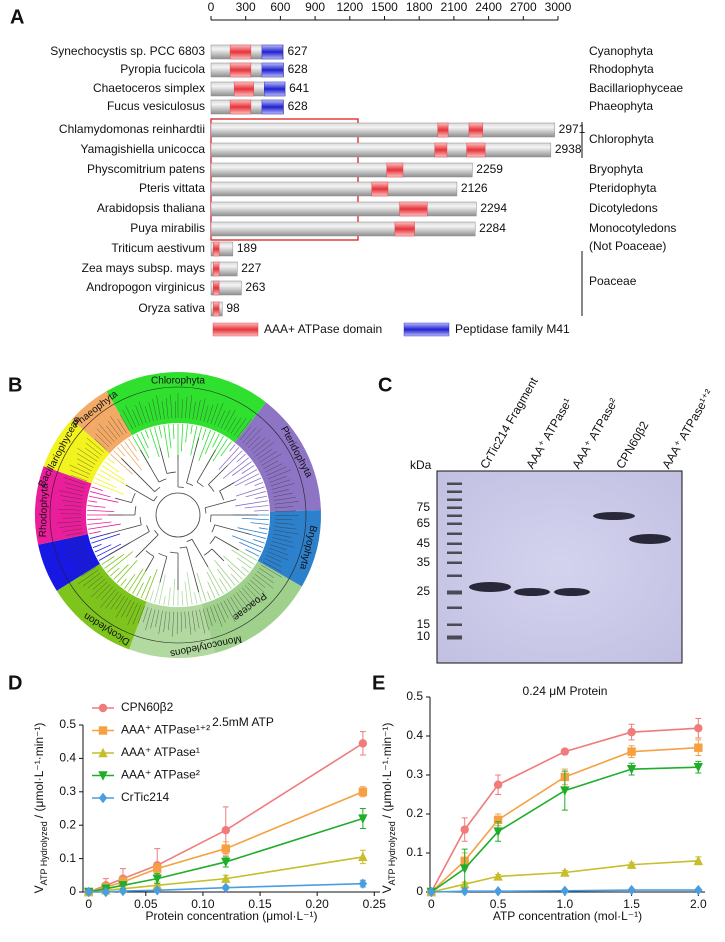 The height and width of the screenshot is (942, 725). What do you see at coordinates (523, 7) in the screenshot?
I see `x-tick-label: 2700` at bounding box center [523, 7].